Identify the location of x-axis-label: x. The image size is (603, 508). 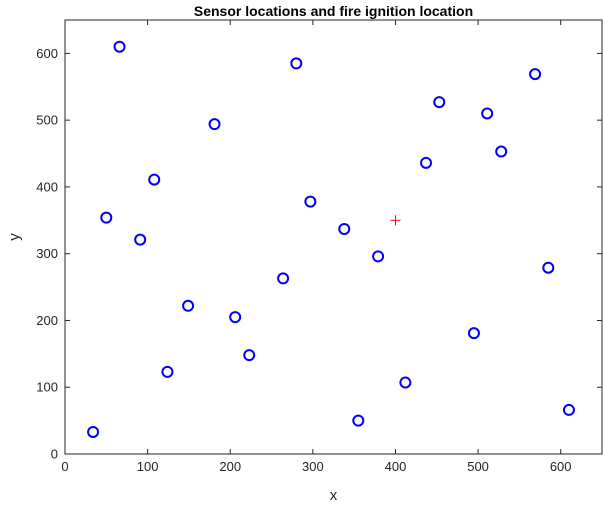
(334, 495).